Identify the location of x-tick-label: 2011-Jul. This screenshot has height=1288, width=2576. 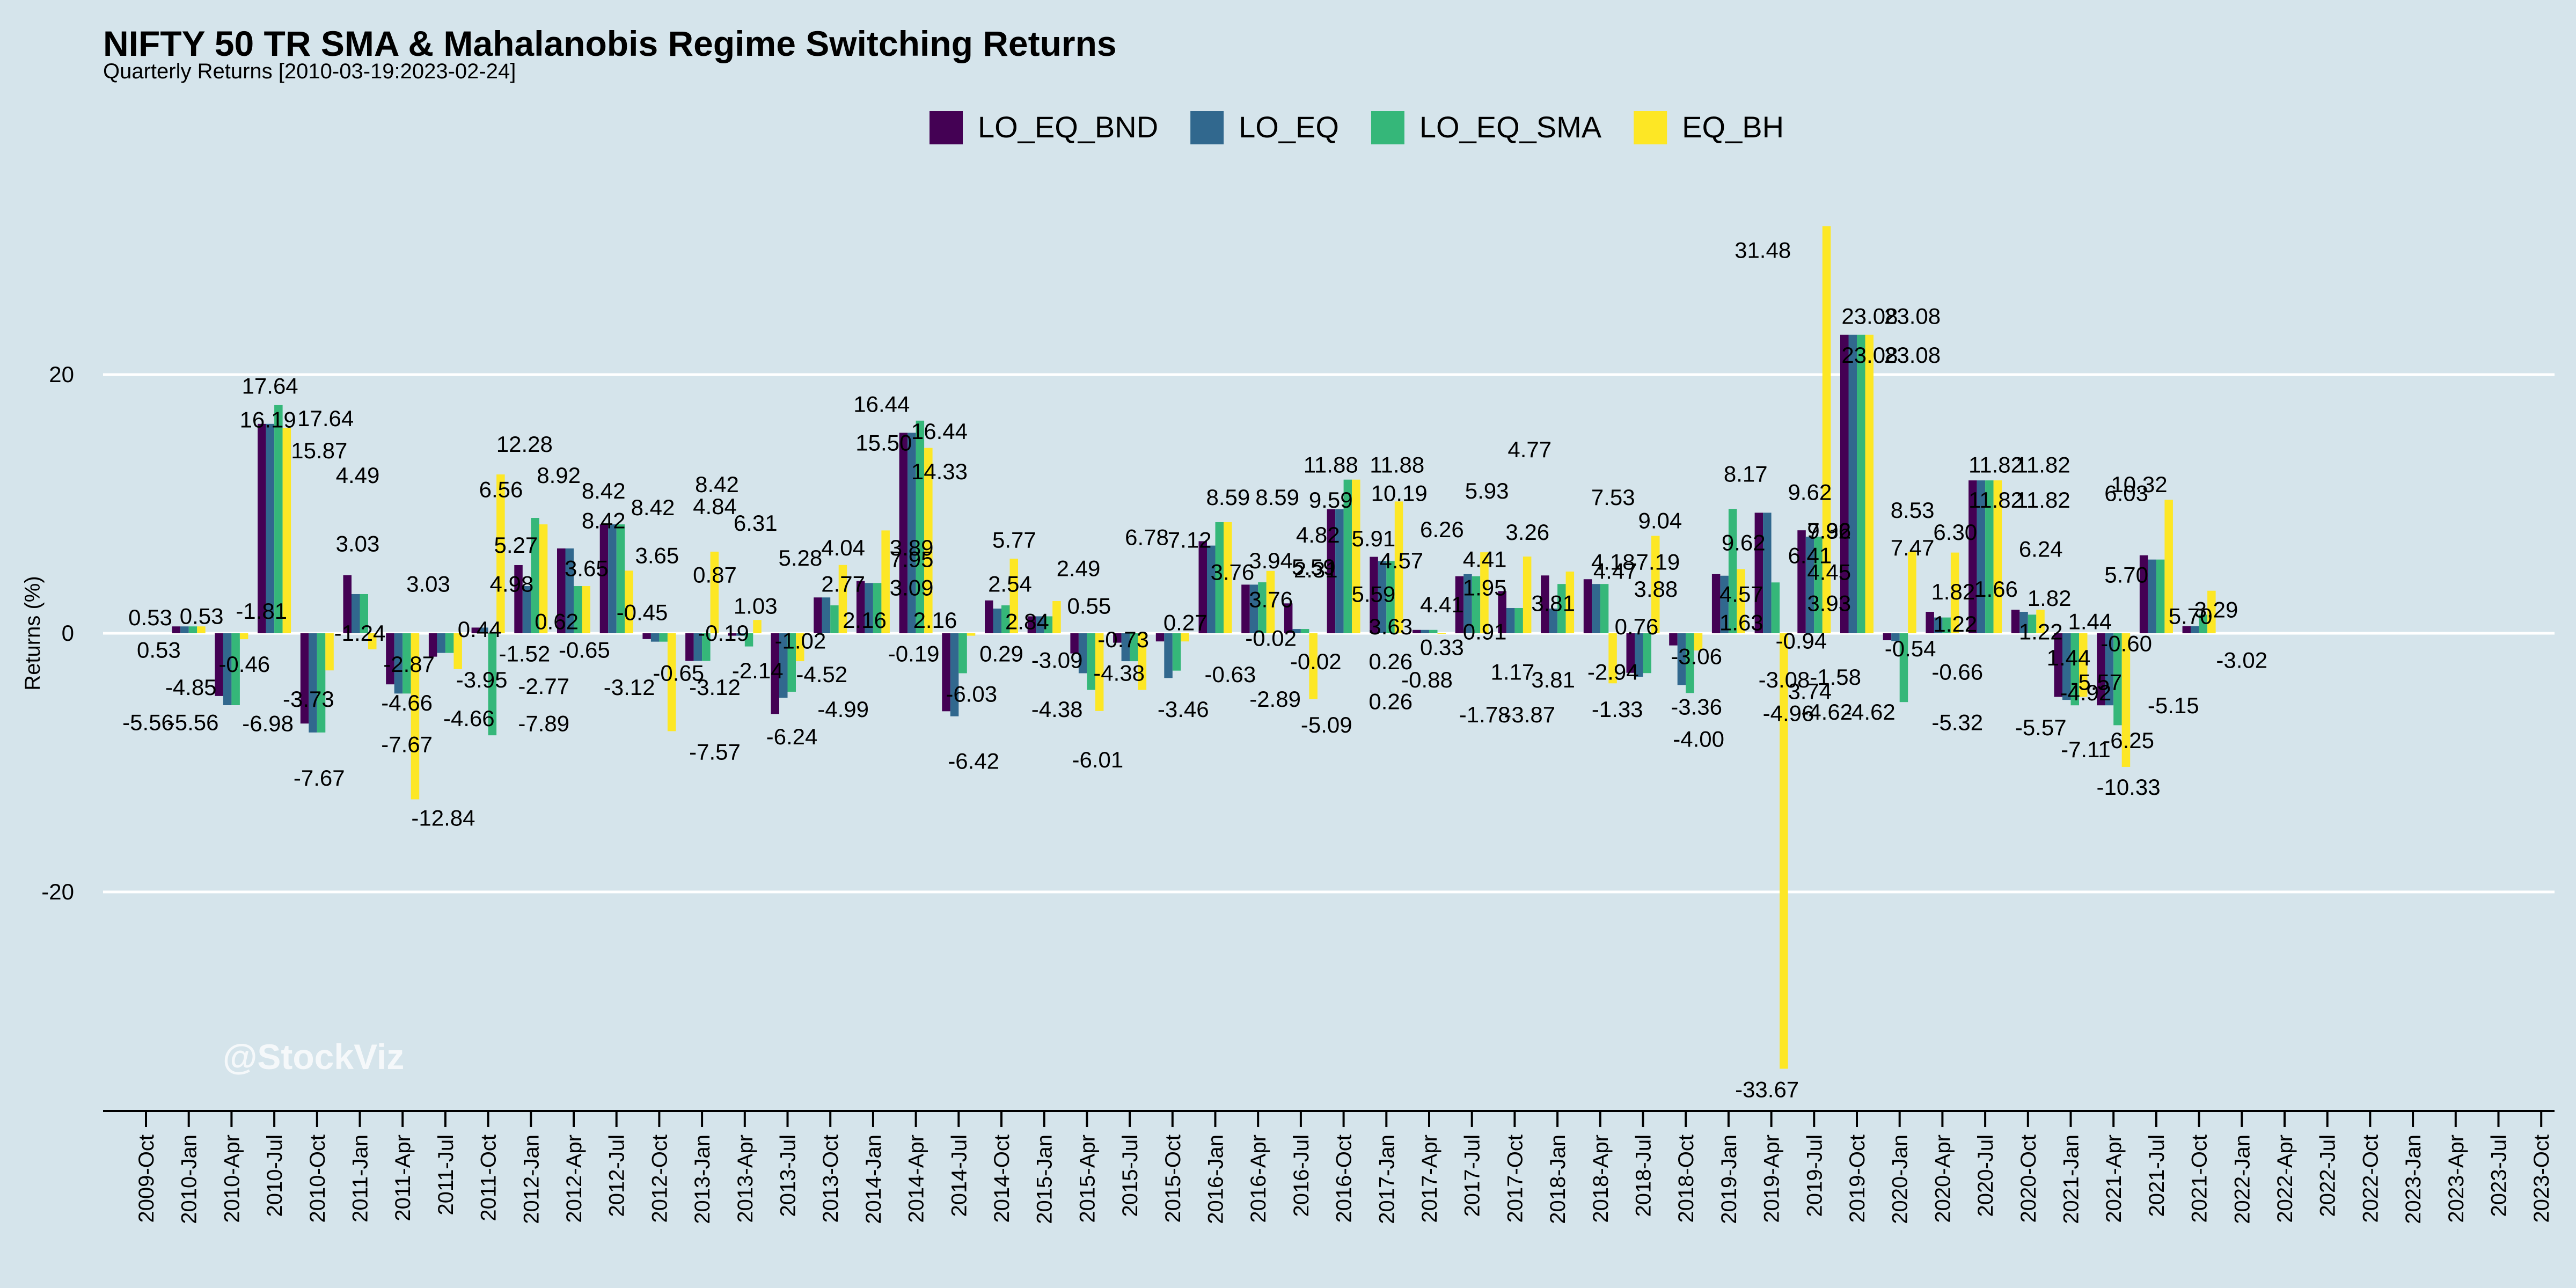
(446, 1175).